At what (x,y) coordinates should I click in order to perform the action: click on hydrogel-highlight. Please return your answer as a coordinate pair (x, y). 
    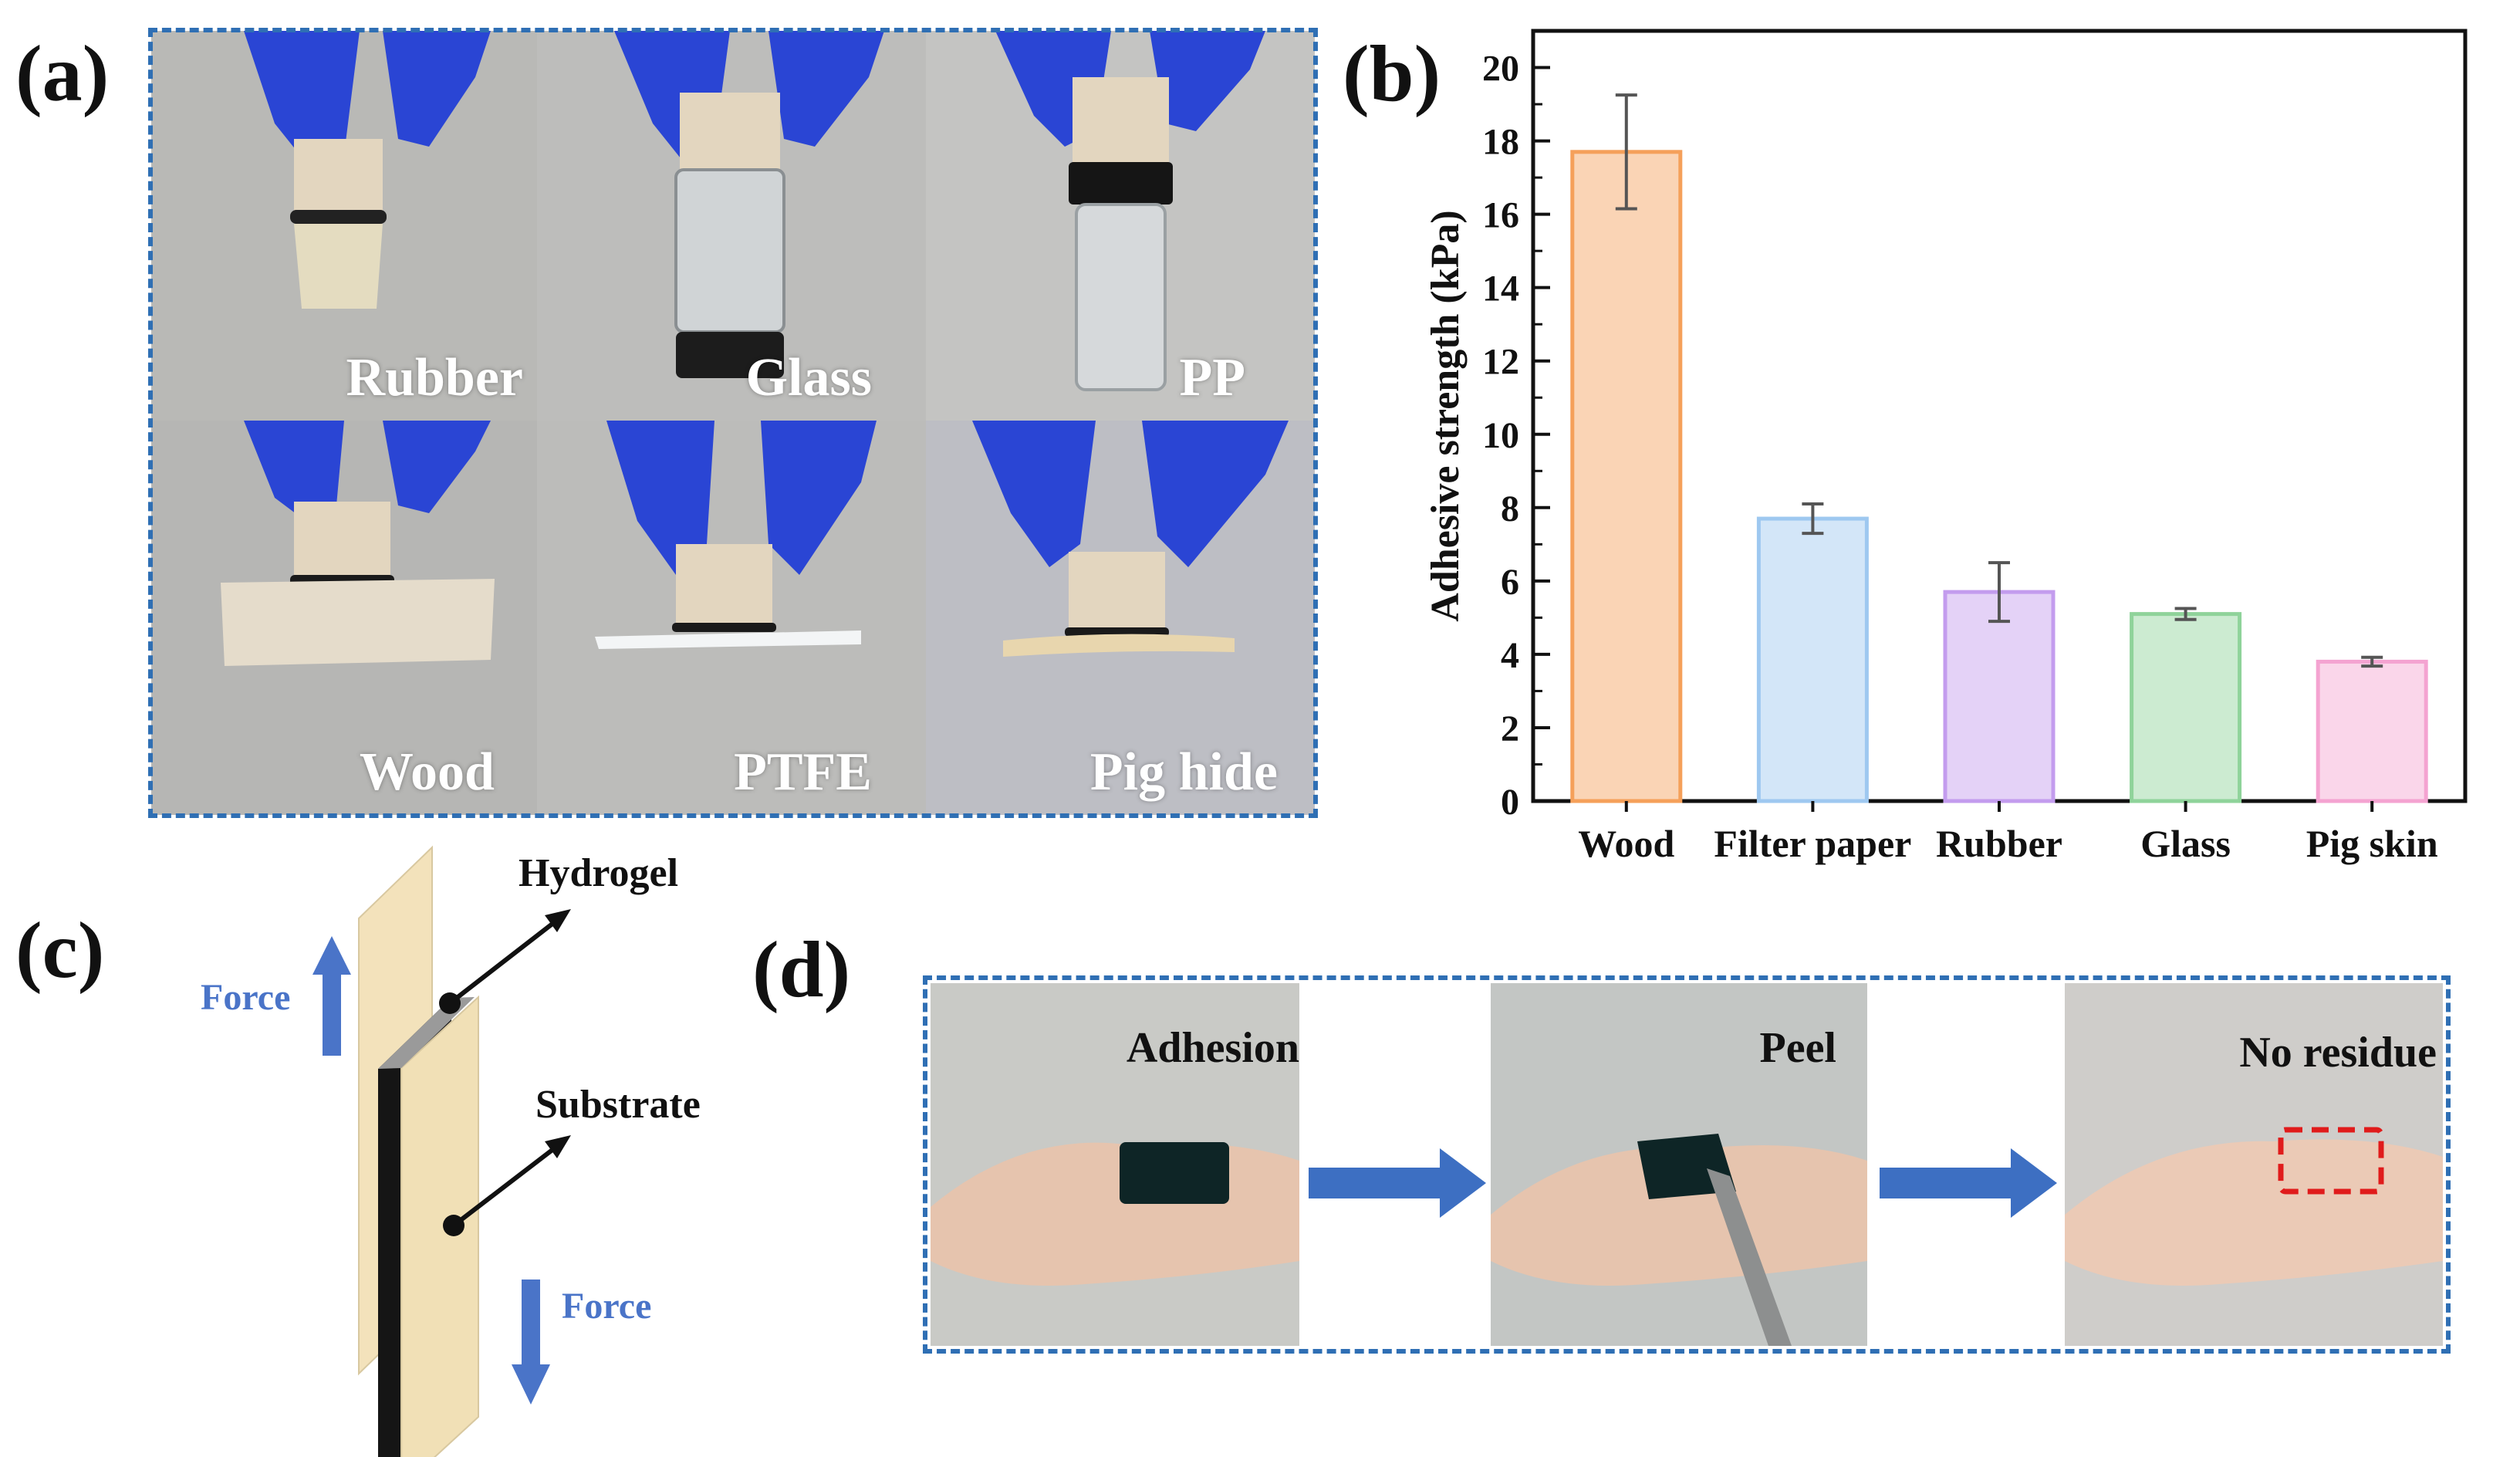
    Looking at the image, I should click on (426, 1033).